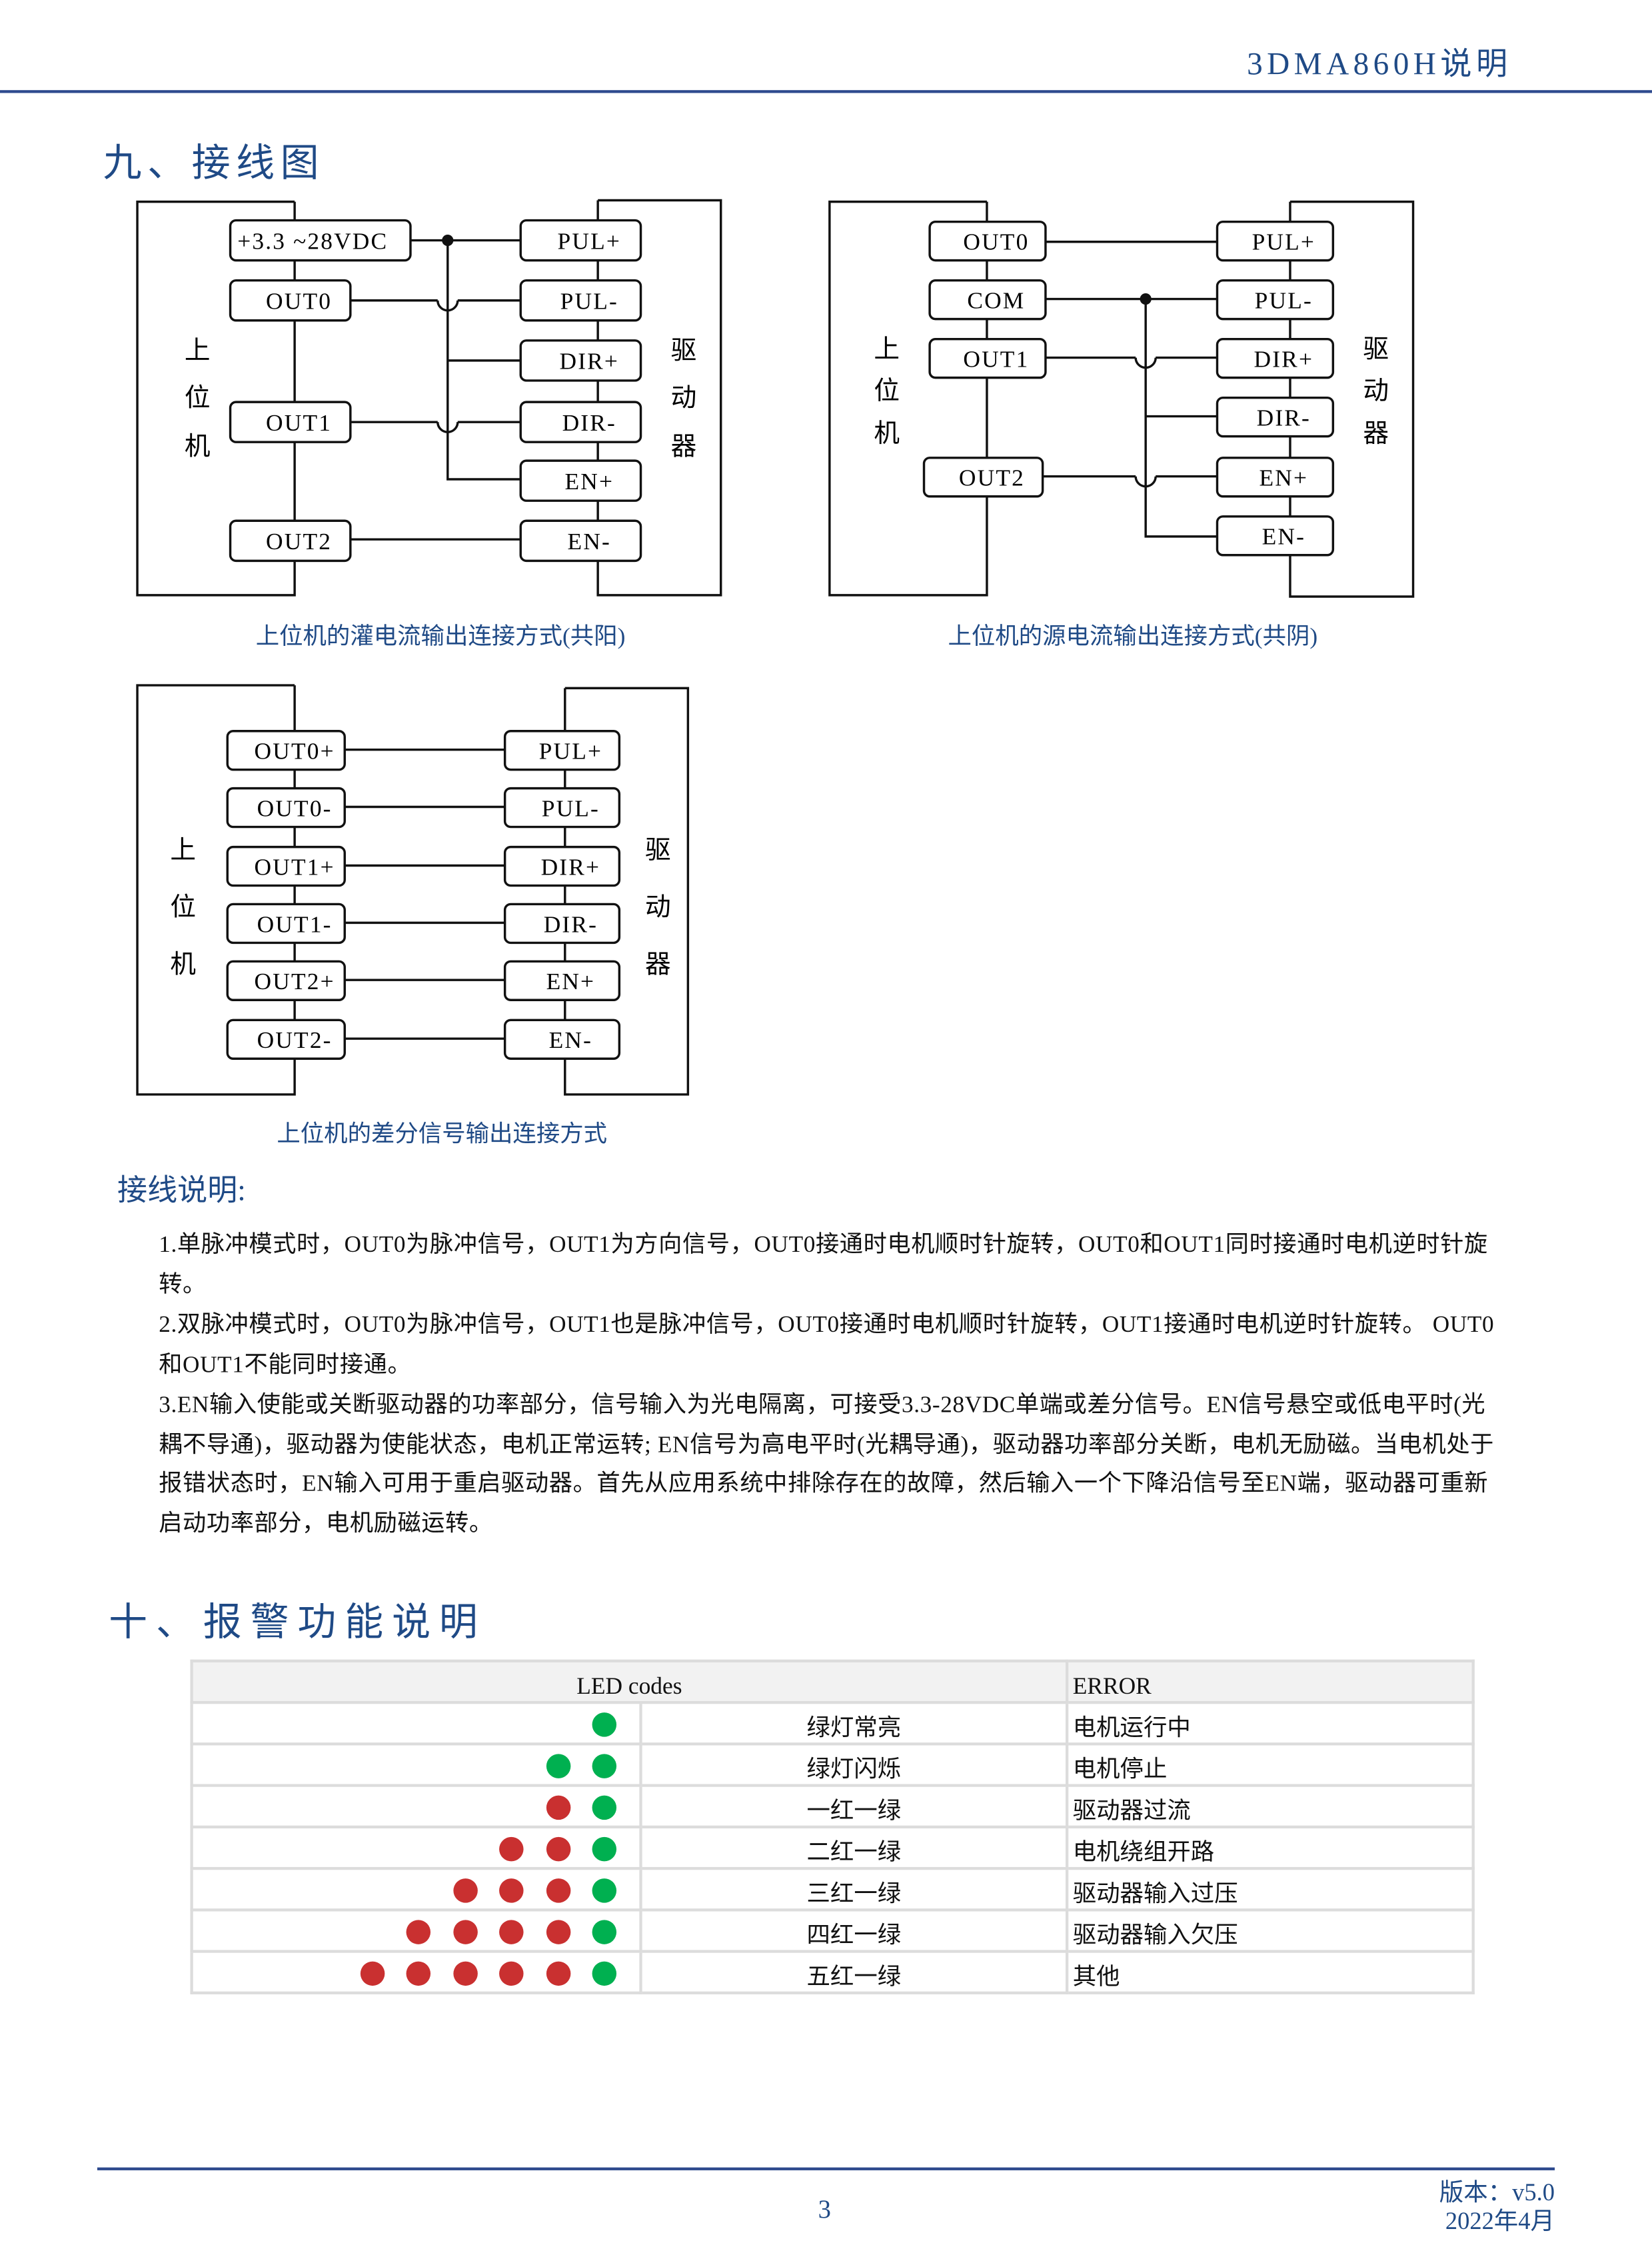  Describe the element at coordinates (562, 924) in the screenshot. I see `driver-terminal: DIR-` at that location.